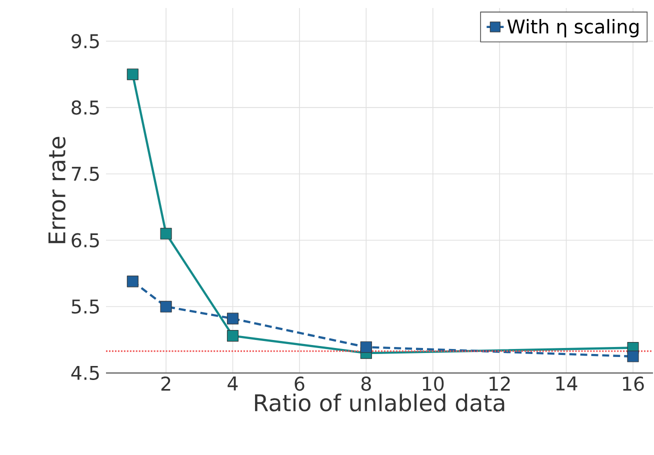 Image resolution: width=654 pixels, height=455 pixels. What do you see at coordinates (633, 383) in the screenshot?
I see `x-tick-label: 16` at bounding box center [633, 383].